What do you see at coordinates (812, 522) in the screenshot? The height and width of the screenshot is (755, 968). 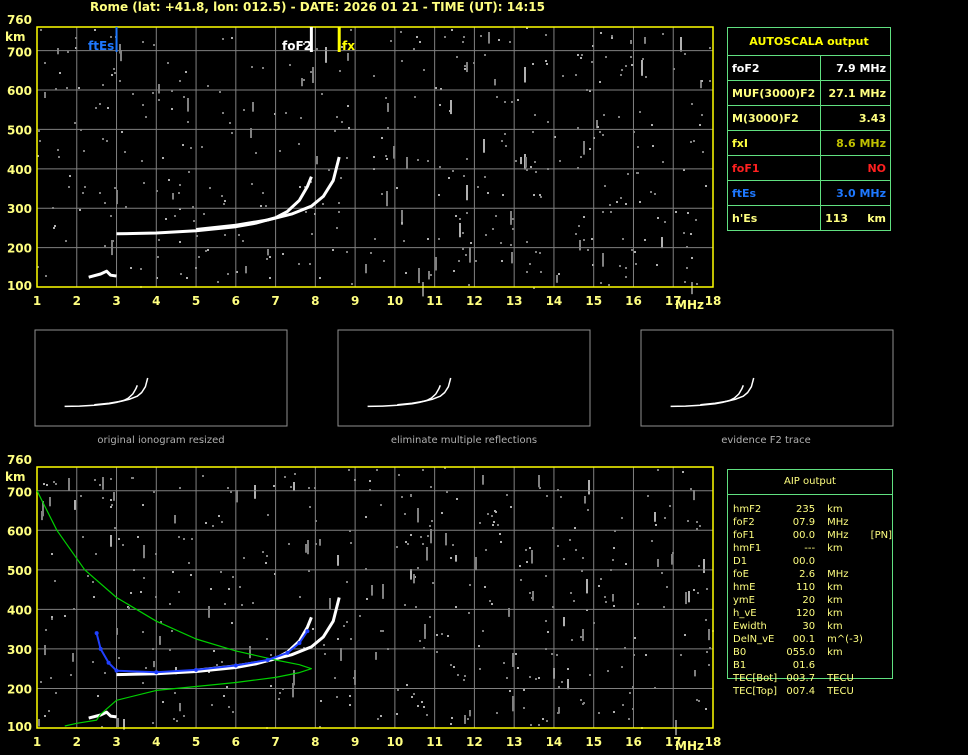 I see `aip-row: foF2 07.9 MHz` at bounding box center [812, 522].